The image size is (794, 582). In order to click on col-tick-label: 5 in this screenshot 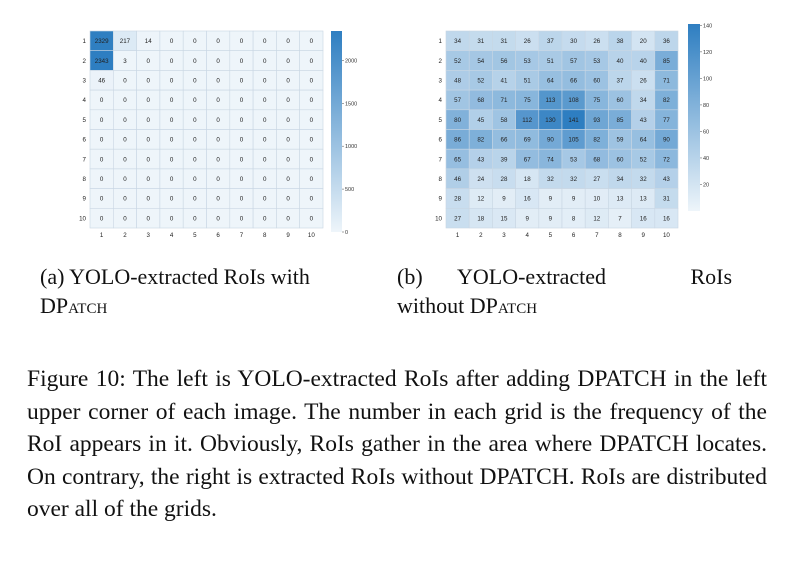, I will do `click(195, 235)`.